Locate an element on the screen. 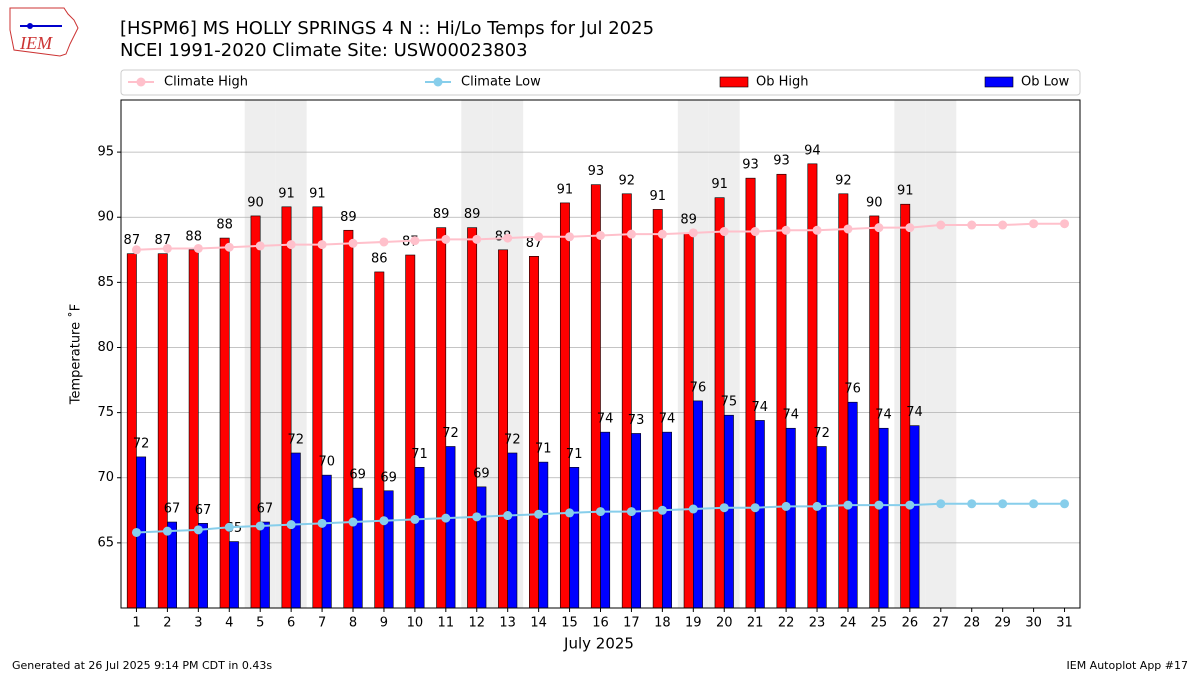  legend-label: Ob Low is located at coordinates (1045, 82).